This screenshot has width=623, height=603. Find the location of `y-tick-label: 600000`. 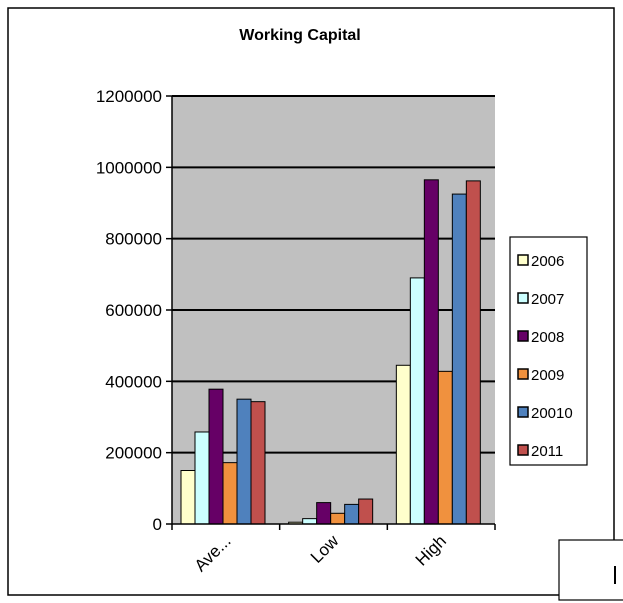

y-tick-label: 600000 is located at coordinates (133, 310).